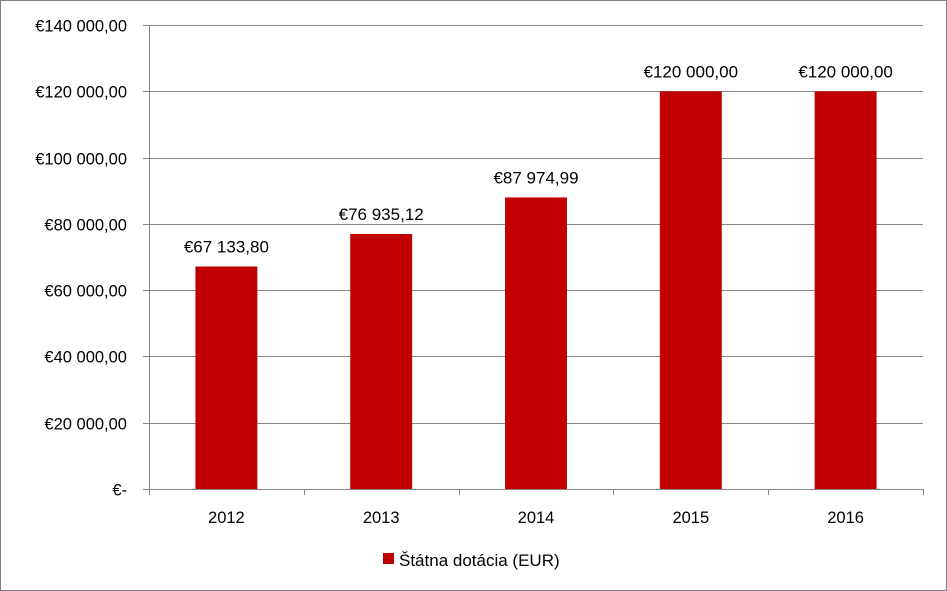  I want to click on y-tick-label: €60 000,00, so click(85, 292).